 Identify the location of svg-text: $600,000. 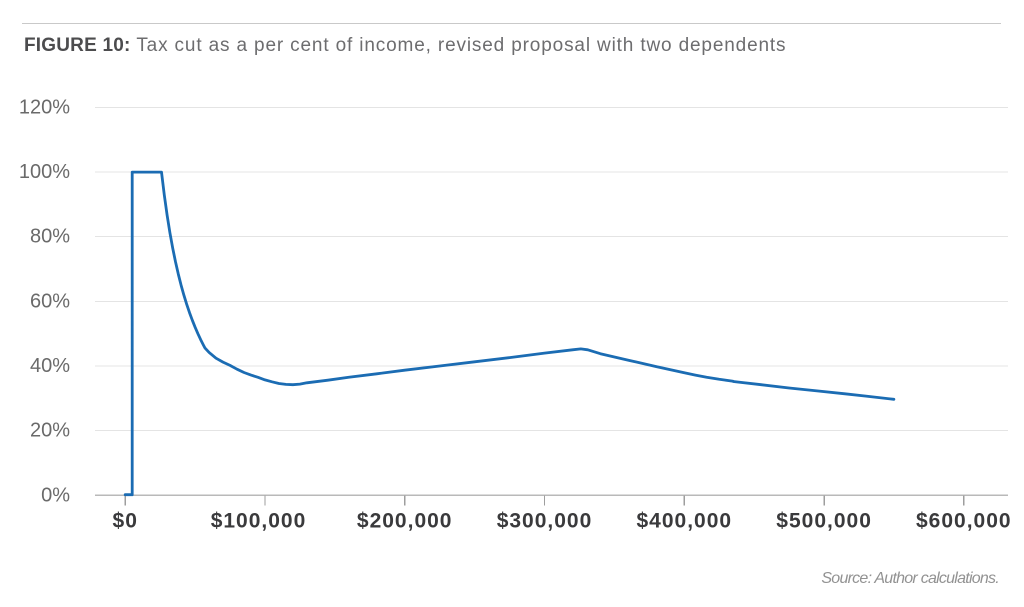
(964, 521).